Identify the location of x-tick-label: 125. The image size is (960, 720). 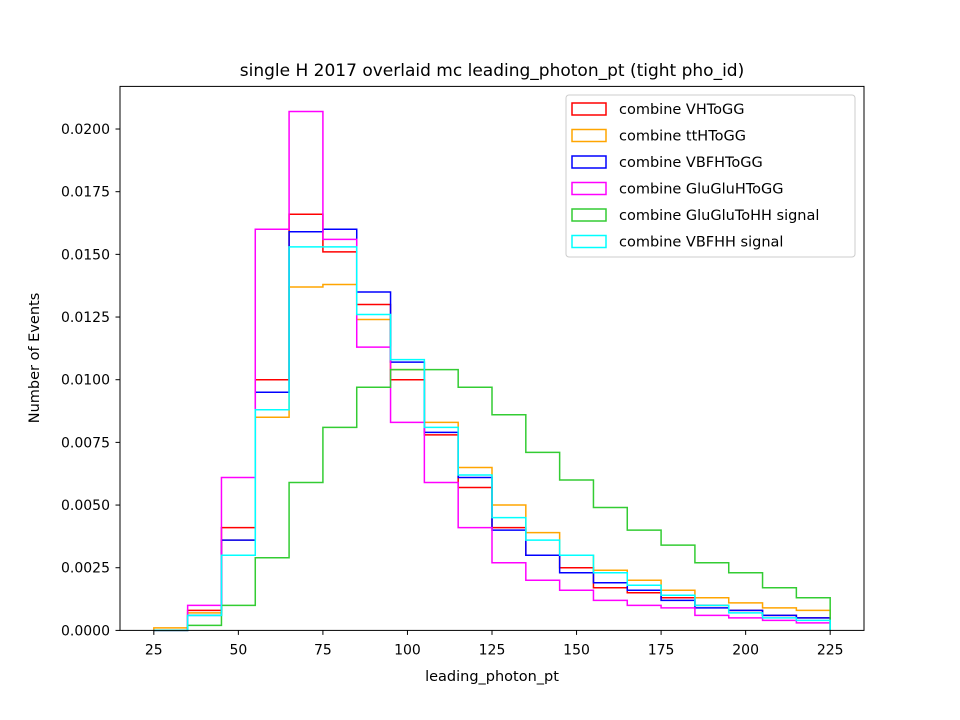
(492, 650).